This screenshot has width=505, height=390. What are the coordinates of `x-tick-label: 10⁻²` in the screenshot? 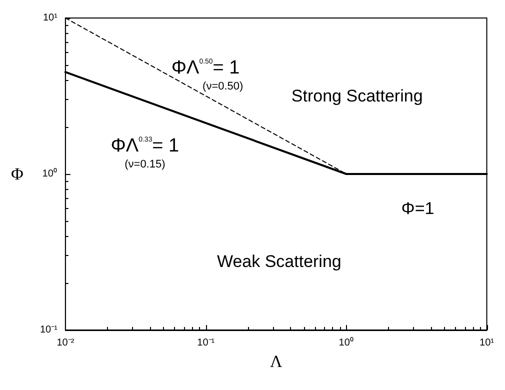 It's located at (65, 343).